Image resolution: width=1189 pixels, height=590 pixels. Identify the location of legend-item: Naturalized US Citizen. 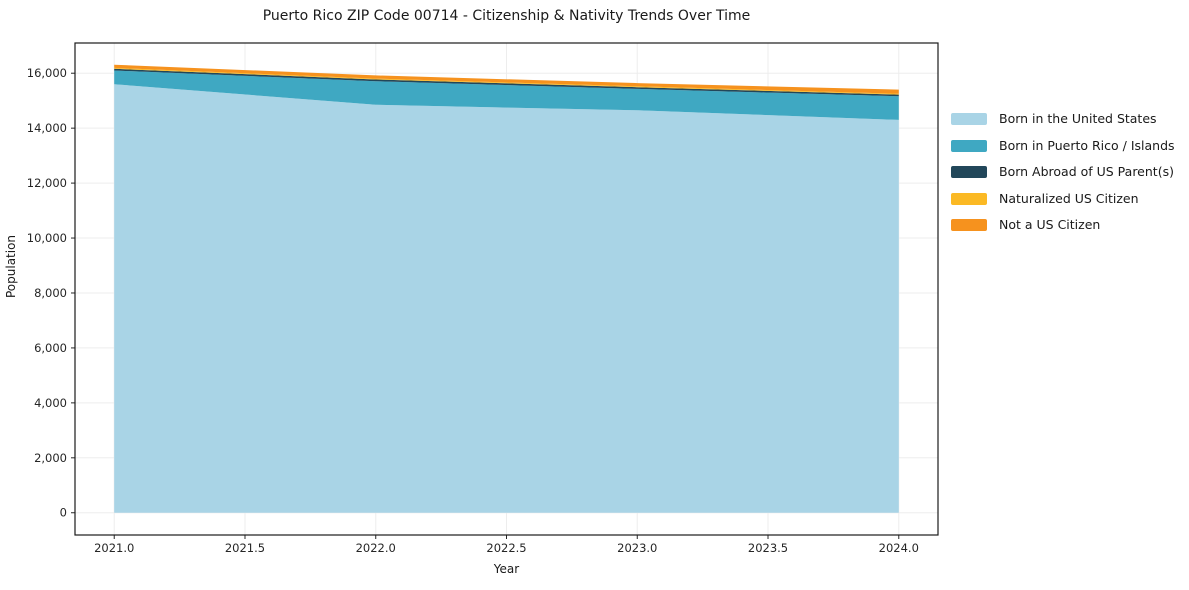
(1063, 199).